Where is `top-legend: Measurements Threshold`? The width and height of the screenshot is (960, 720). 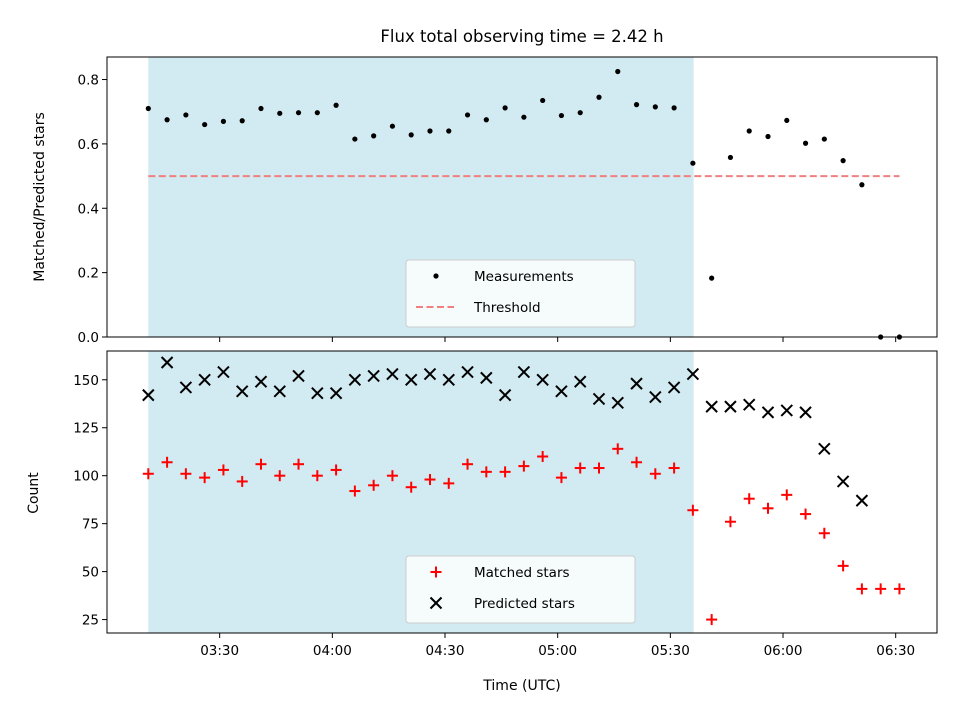
top-legend: Measurements Threshold is located at coordinates (520, 293).